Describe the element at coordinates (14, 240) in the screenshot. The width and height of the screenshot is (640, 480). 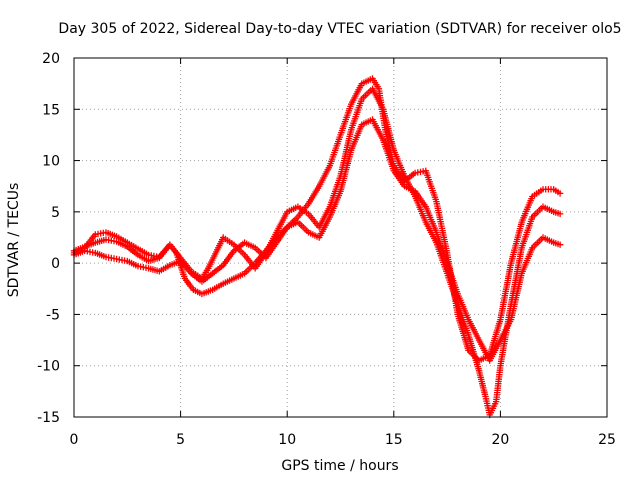
I see `y-axis-label: SDTVAR / TECUs` at that location.